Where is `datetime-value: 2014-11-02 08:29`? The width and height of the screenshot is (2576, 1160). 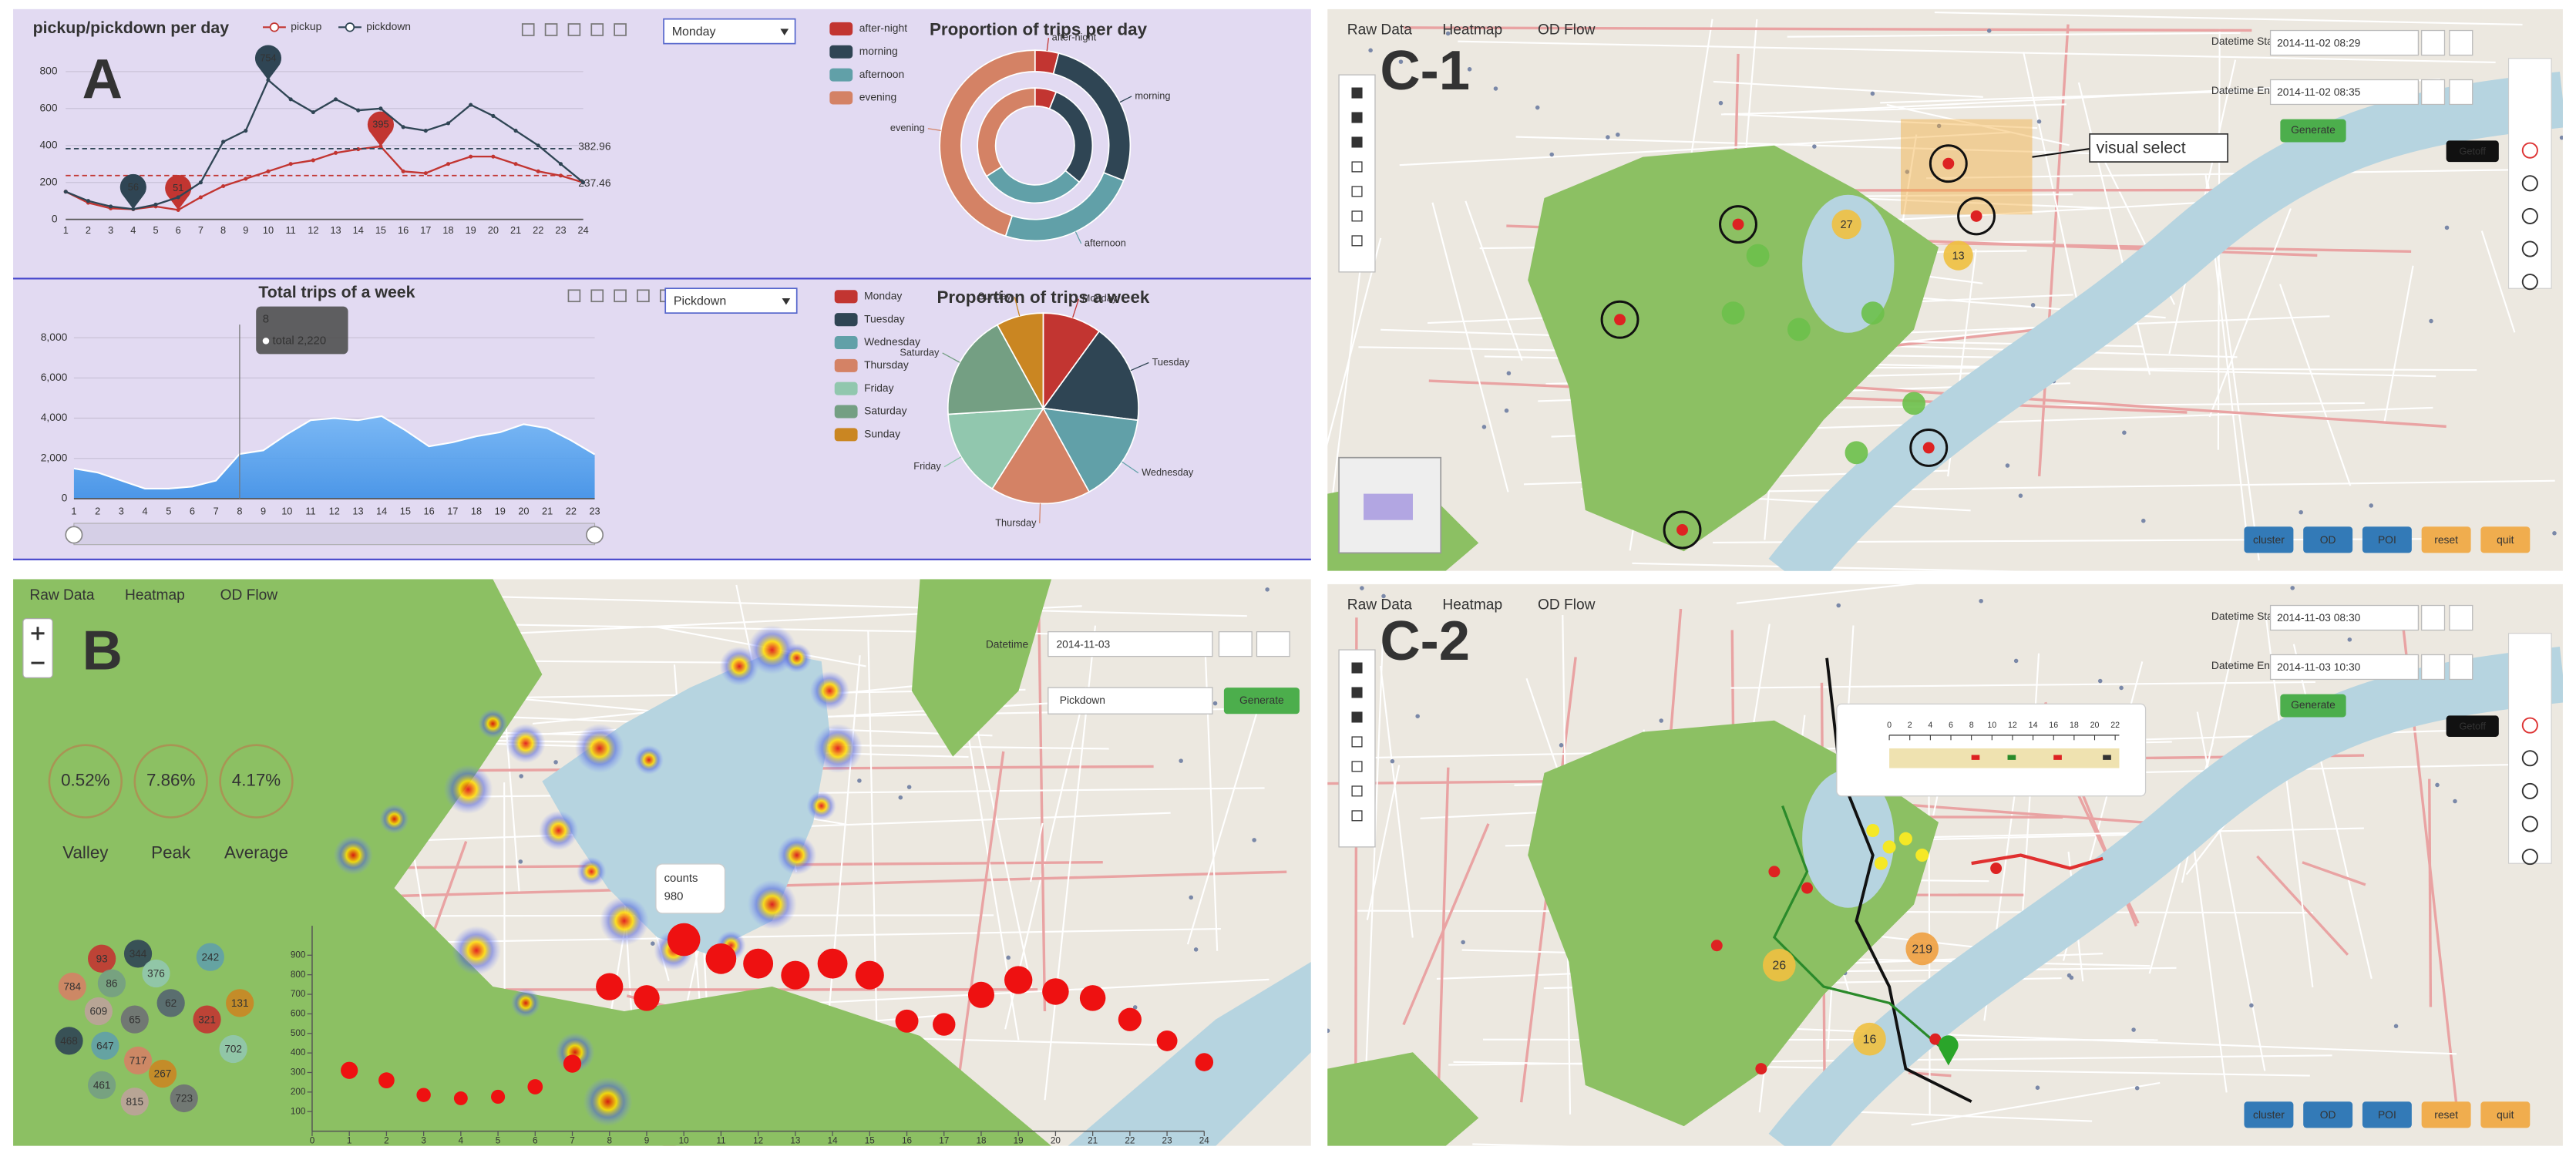
datetime-value: 2014-11-02 08:29 is located at coordinates (2319, 42).